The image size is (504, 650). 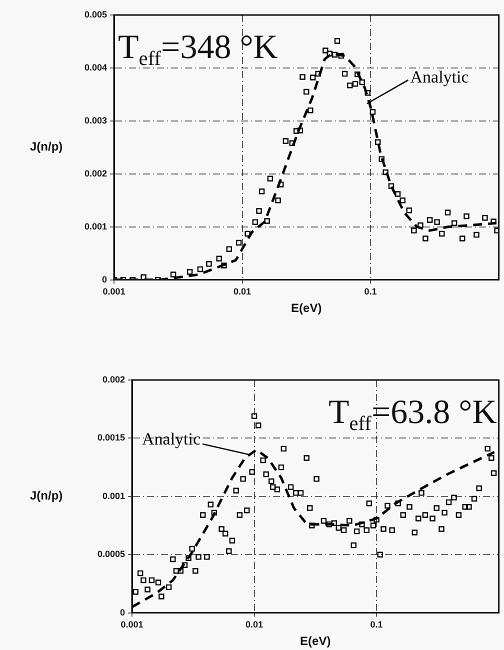 What do you see at coordinates (95, 67) in the screenshot?
I see `y-tick-label: 0.004` at bounding box center [95, 67].